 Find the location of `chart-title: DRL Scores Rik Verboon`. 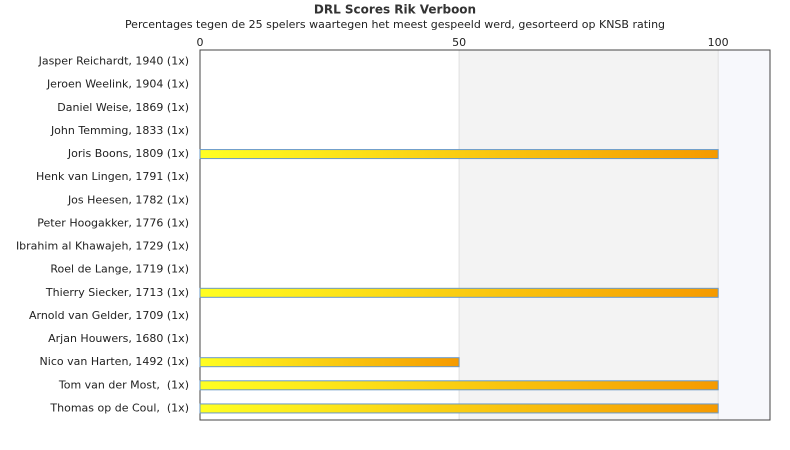

chart-title: DRL Scores Rik Verboon is located at coordinates (395, 10).